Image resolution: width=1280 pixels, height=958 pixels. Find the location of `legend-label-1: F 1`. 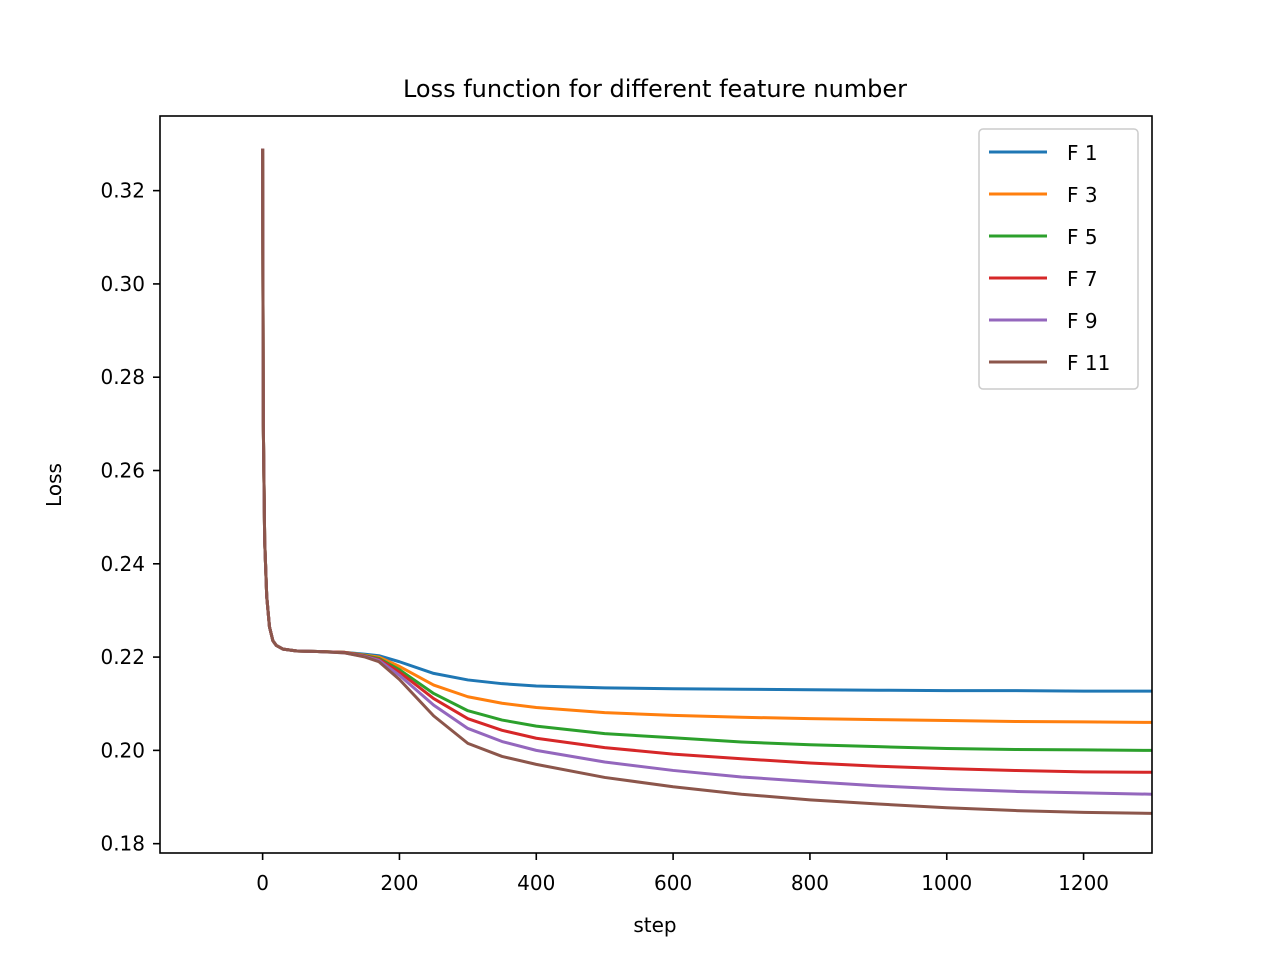

legend-label-1: F 1 is located at coordinates (1082, 153).